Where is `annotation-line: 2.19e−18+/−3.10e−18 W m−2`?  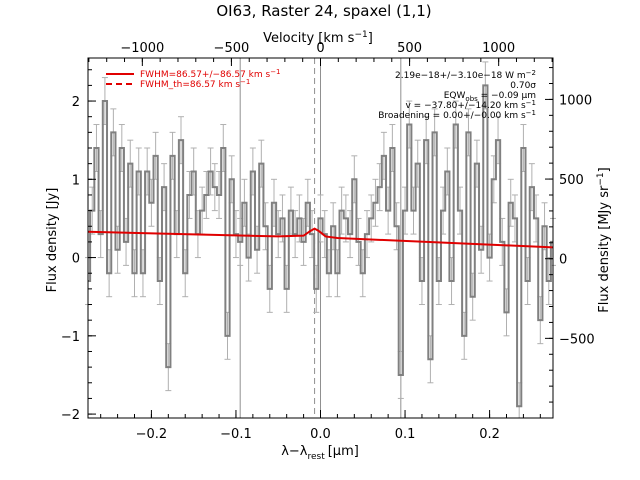
annotation-line: 2.19e−18+/−3.10e−18 W m−2 is located at coordinates (465, 75).